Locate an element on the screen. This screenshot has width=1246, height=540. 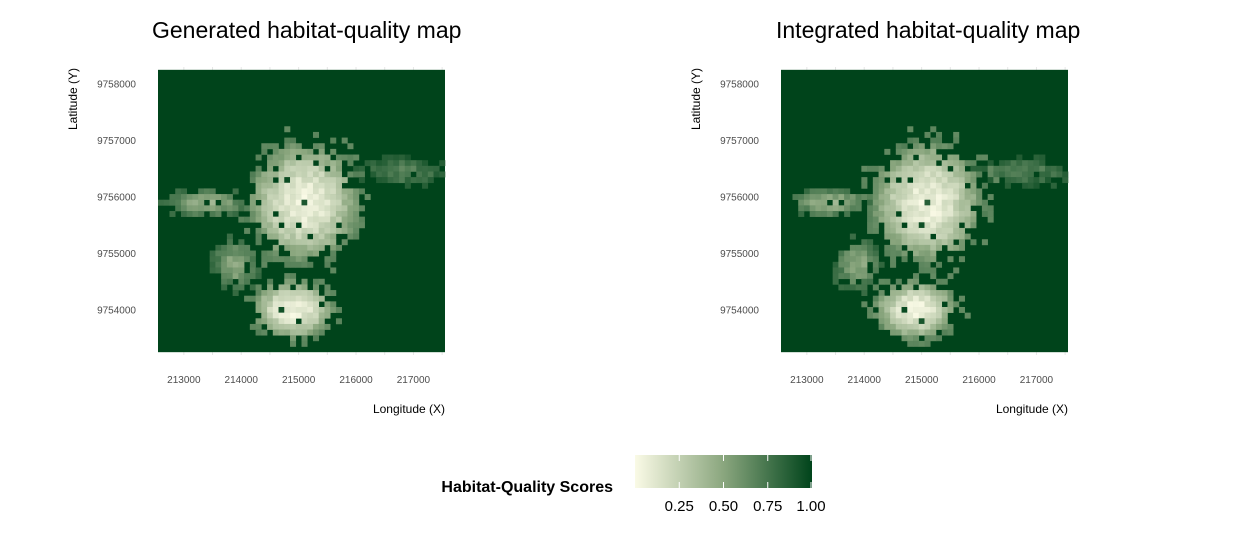
x-tick-label: 213000 is located at coordinates (807, 380).